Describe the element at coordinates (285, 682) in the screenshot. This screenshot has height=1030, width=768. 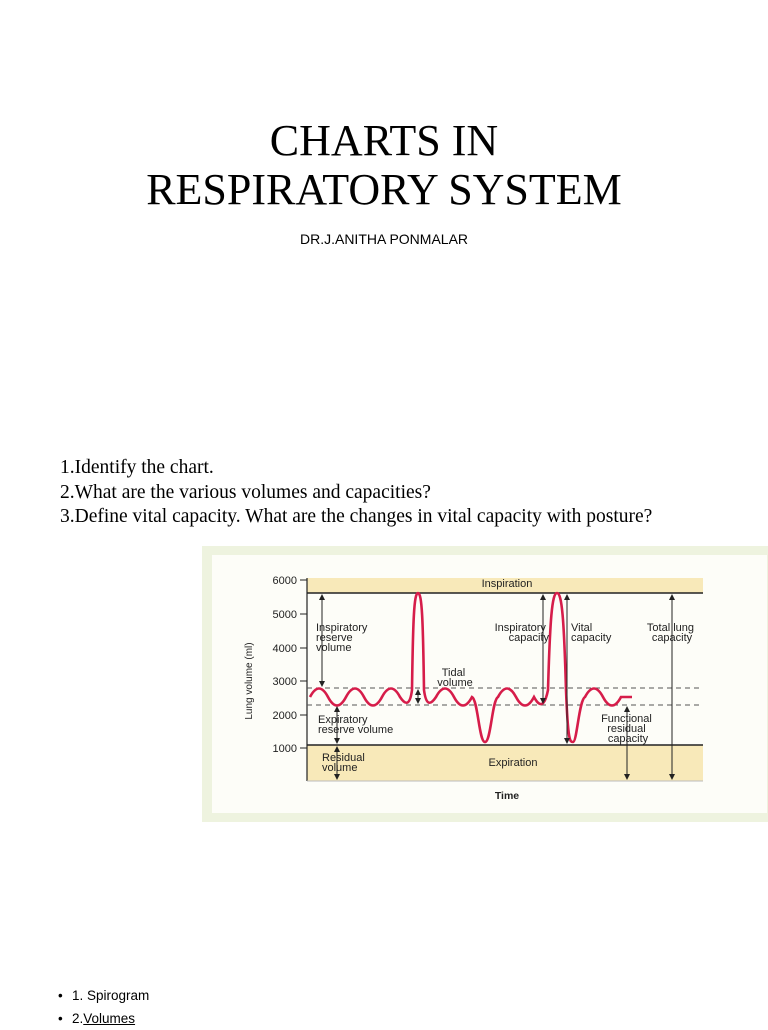
I see `tick-label: 3000` at that location.